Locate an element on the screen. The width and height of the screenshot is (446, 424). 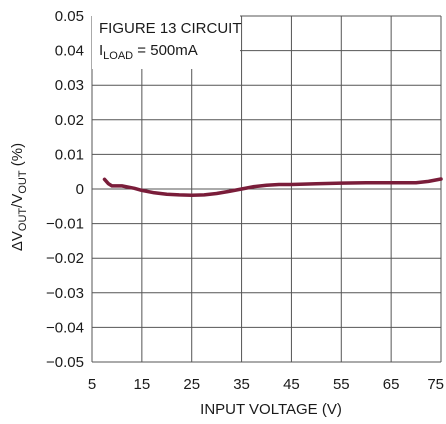
x-tick-label: 45 is located at coordinates (291, 384).